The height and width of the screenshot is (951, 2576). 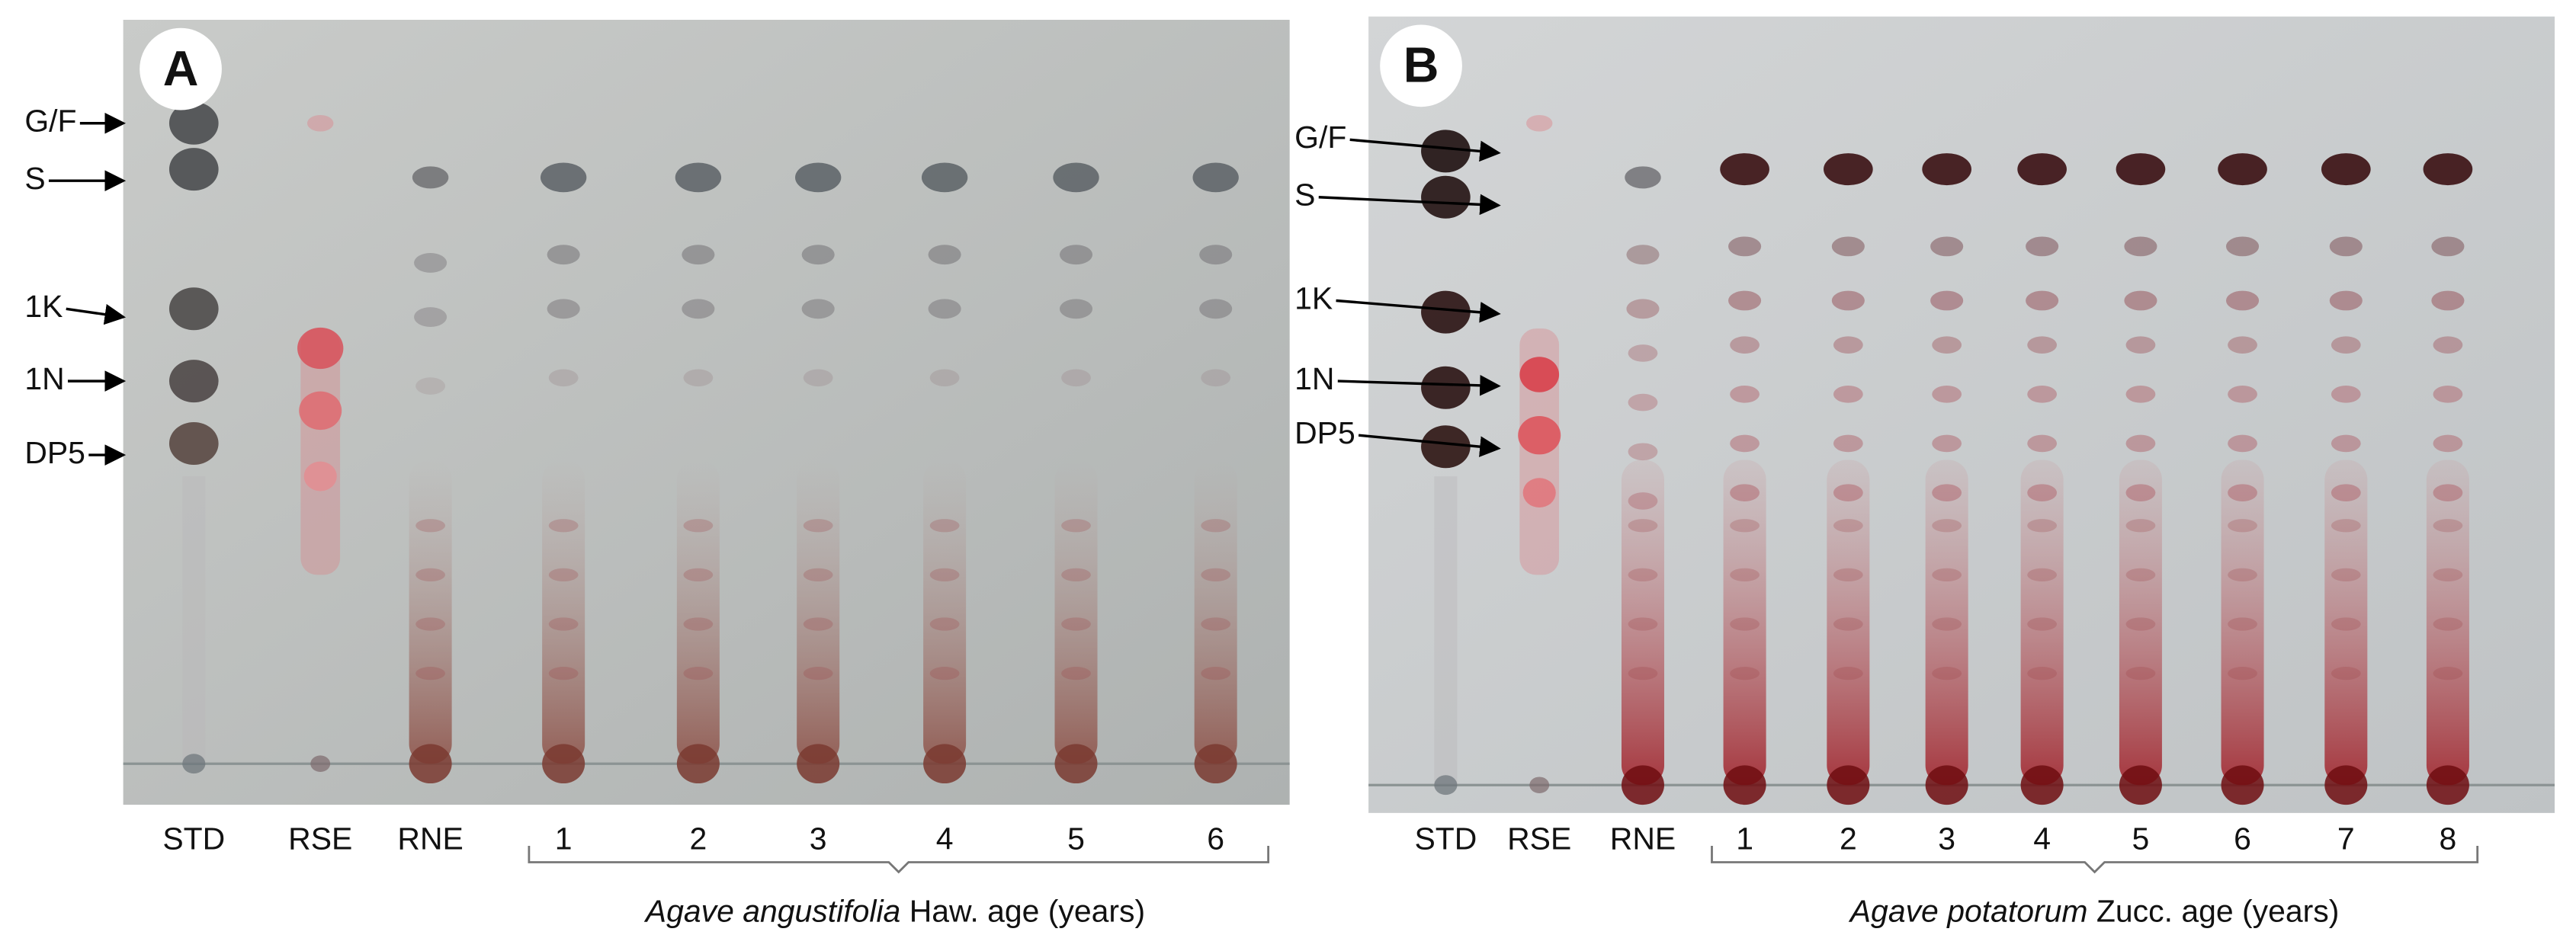 What do you see at coordinates (1643, 839) in the screenshot?
I see `lane-label: RNE` at bounding box center [1643, 839].